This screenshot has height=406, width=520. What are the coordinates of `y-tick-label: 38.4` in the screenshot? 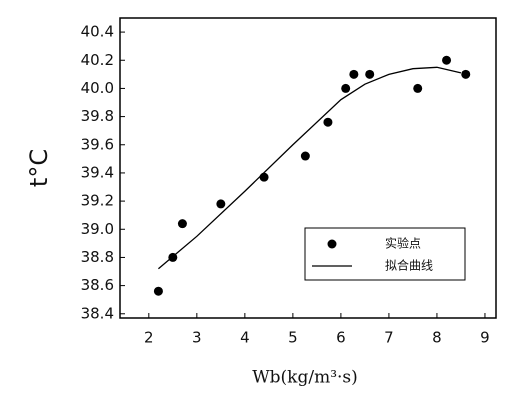 It's located at (97, 313).